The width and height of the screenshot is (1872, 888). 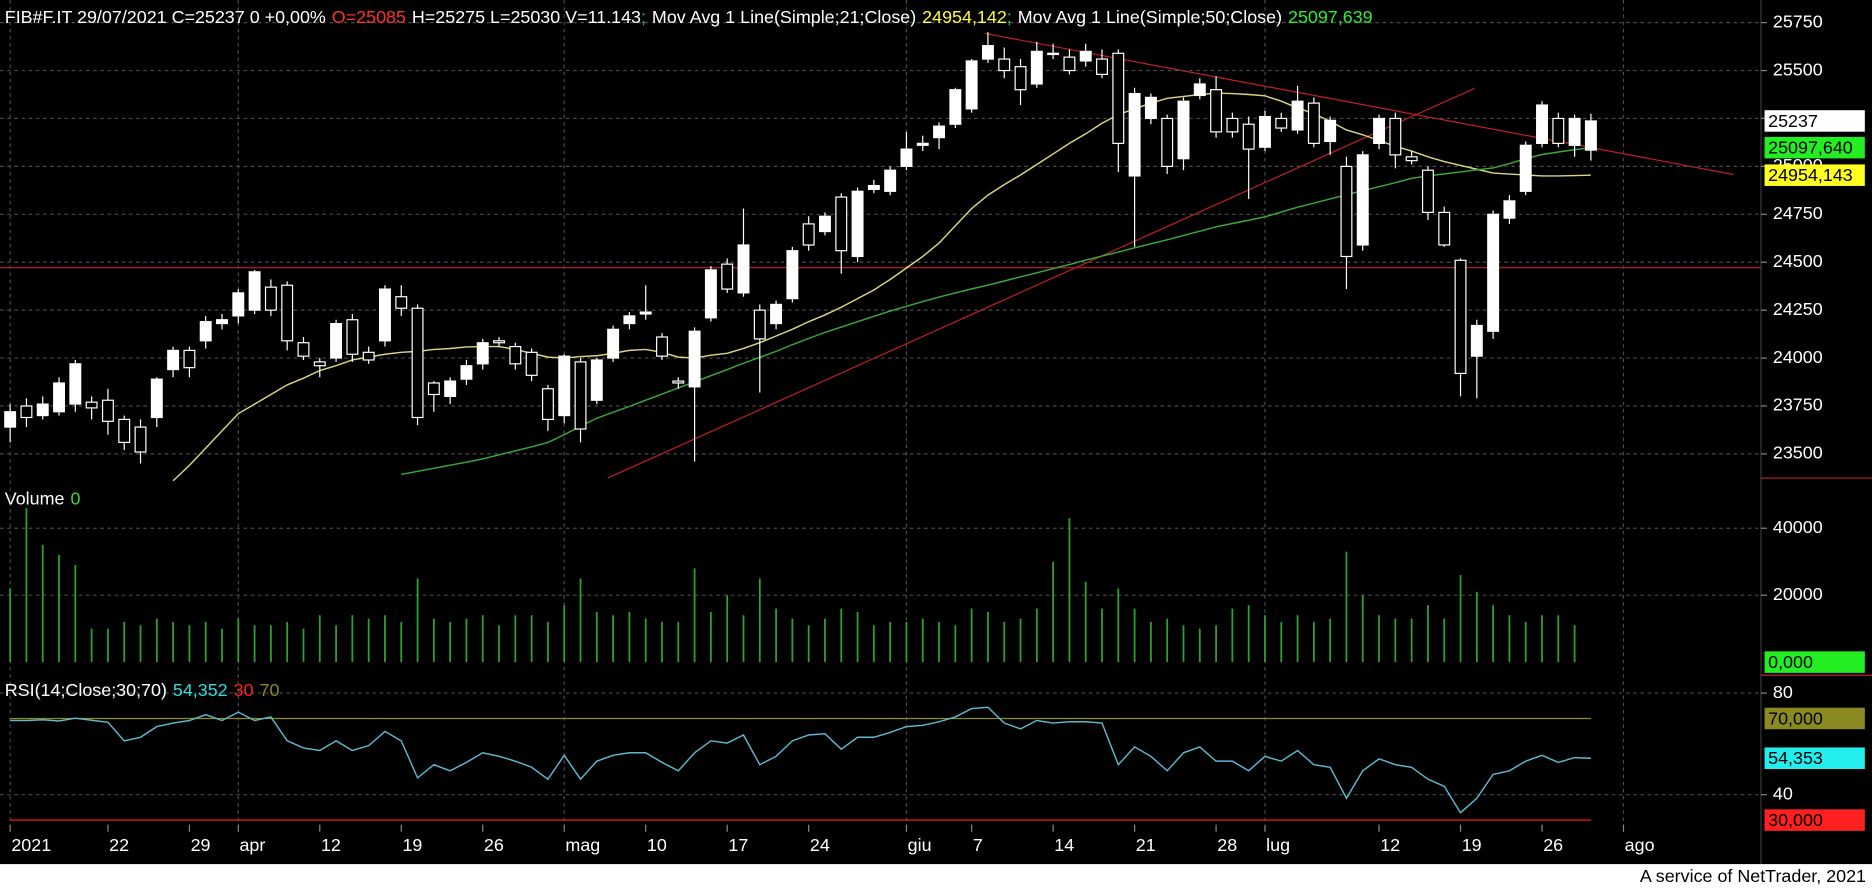 What do you see at coordinates (978, 845) in the screenshot?
I see `x-tick-label: 7` at bounding box center [978, 845].